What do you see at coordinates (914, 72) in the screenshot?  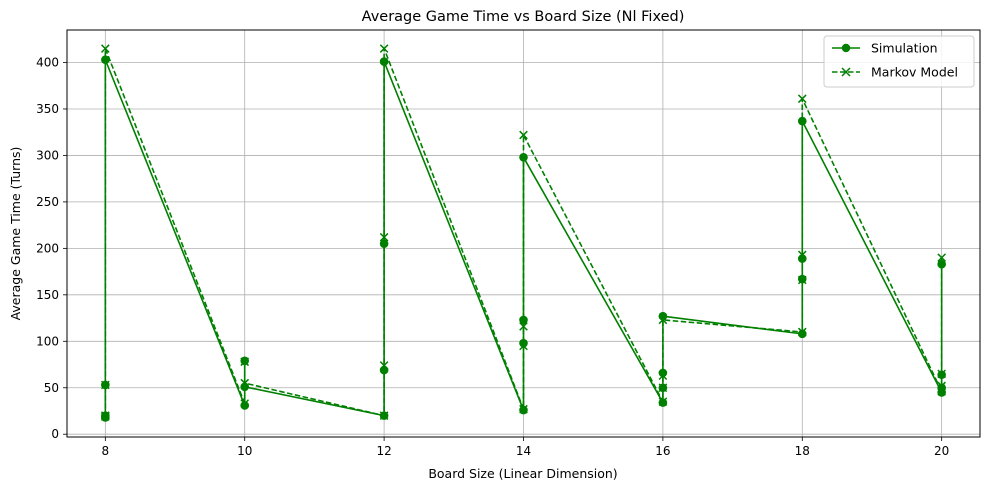 I see `legend-markov-label: Markov Model` at bounding box center [914, 72].